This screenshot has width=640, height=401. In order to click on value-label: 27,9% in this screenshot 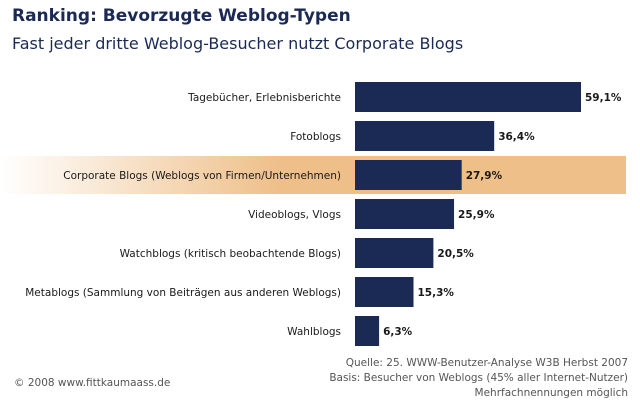, I will do `click(484, 176)`.